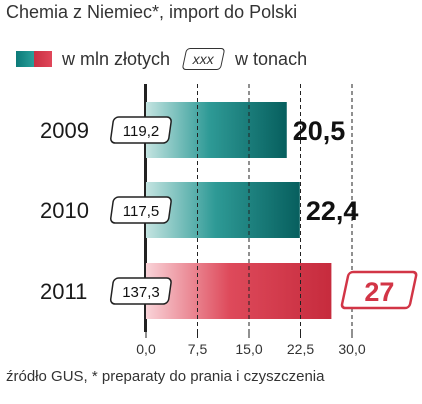 The image size is (422, 404). Describe the element at coordinates (332, 211) in the screenshot. I see `value-label: 22,4` at that location.